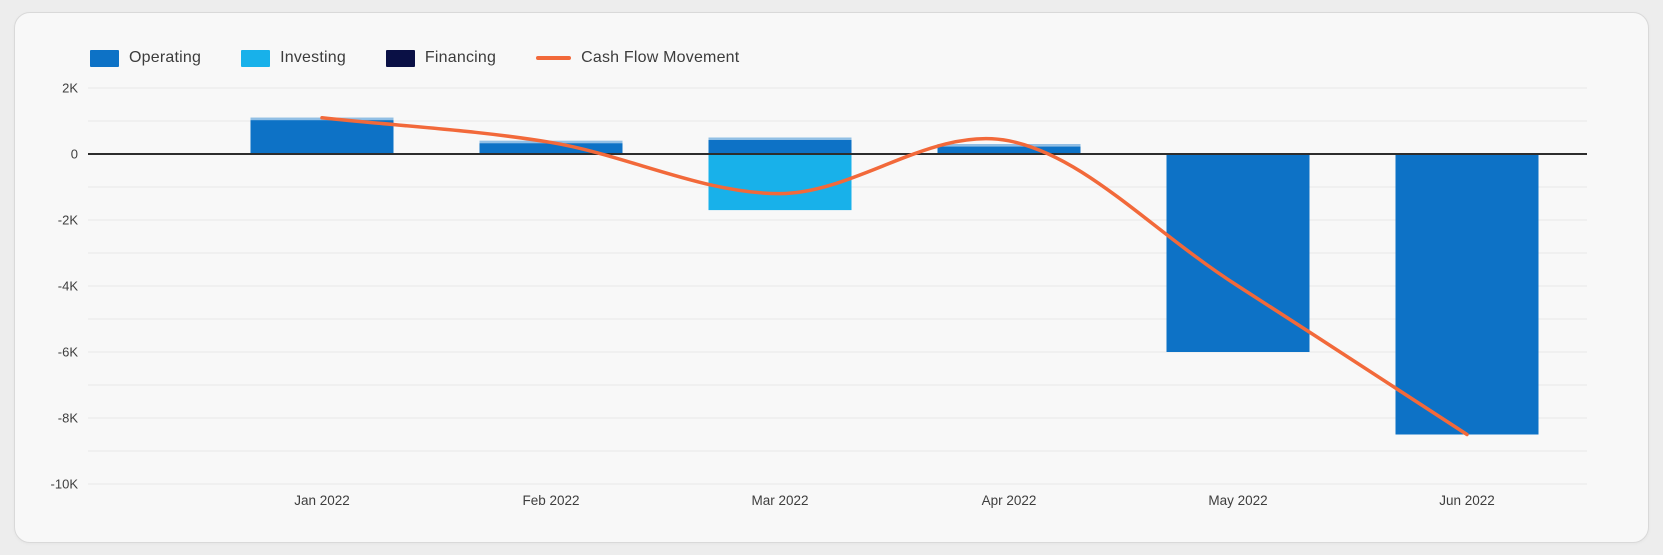  Describe the element at coordinates (554, 58) in the screenshot. I see `legend-line-swatch-cash-flow-movement` at that location.